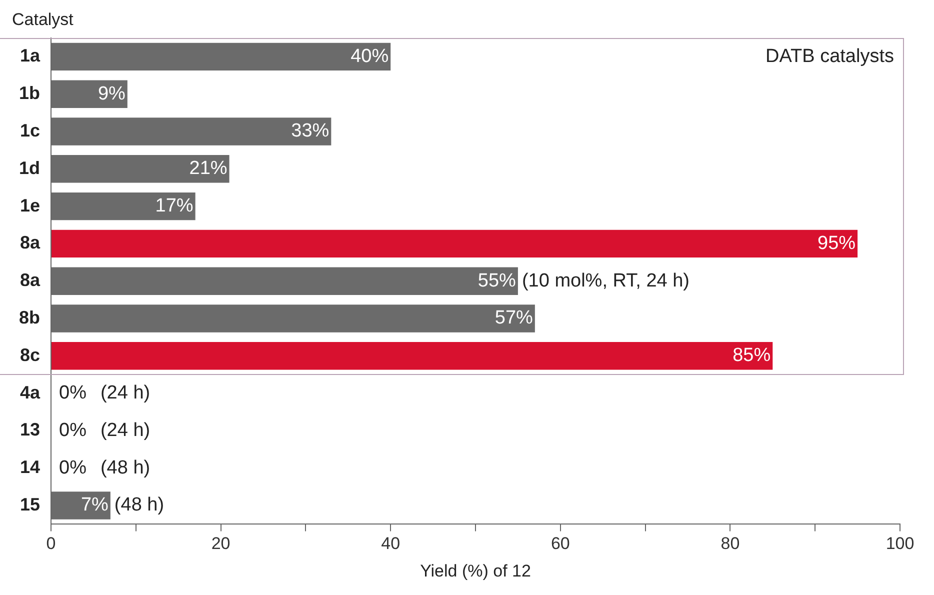 The width and height of the screenshot is (934, 595). What do you see at coordinates (390, 544) in the screenshot?
I see `x-tick-label: 40` at bounding box center [390, 544].